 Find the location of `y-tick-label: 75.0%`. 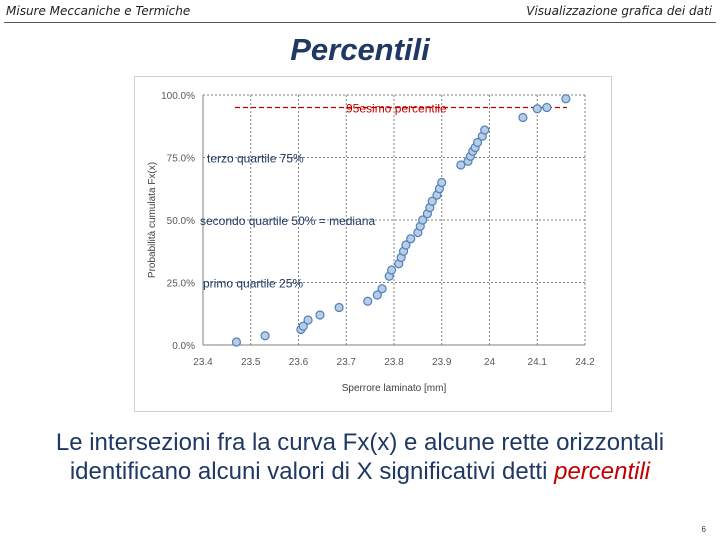

y-tick-label: 75.0% is located at coordinates (181, 159).